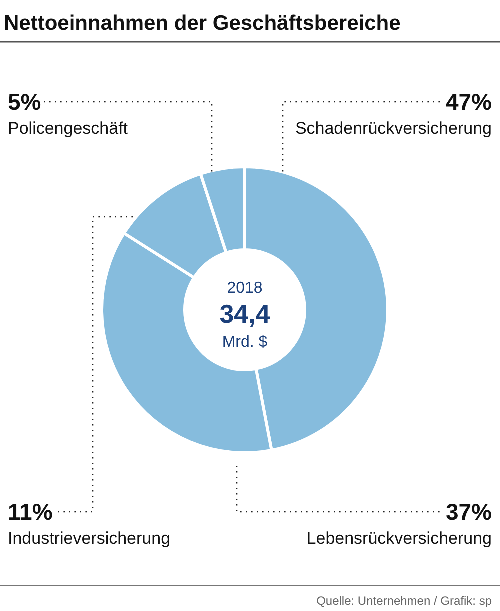 The height and width of the screenshot is (611, 500). Describe the element at coordinates (89, 538) in the screenshot. I see `slice-label: Industrieversicherung` at that location.